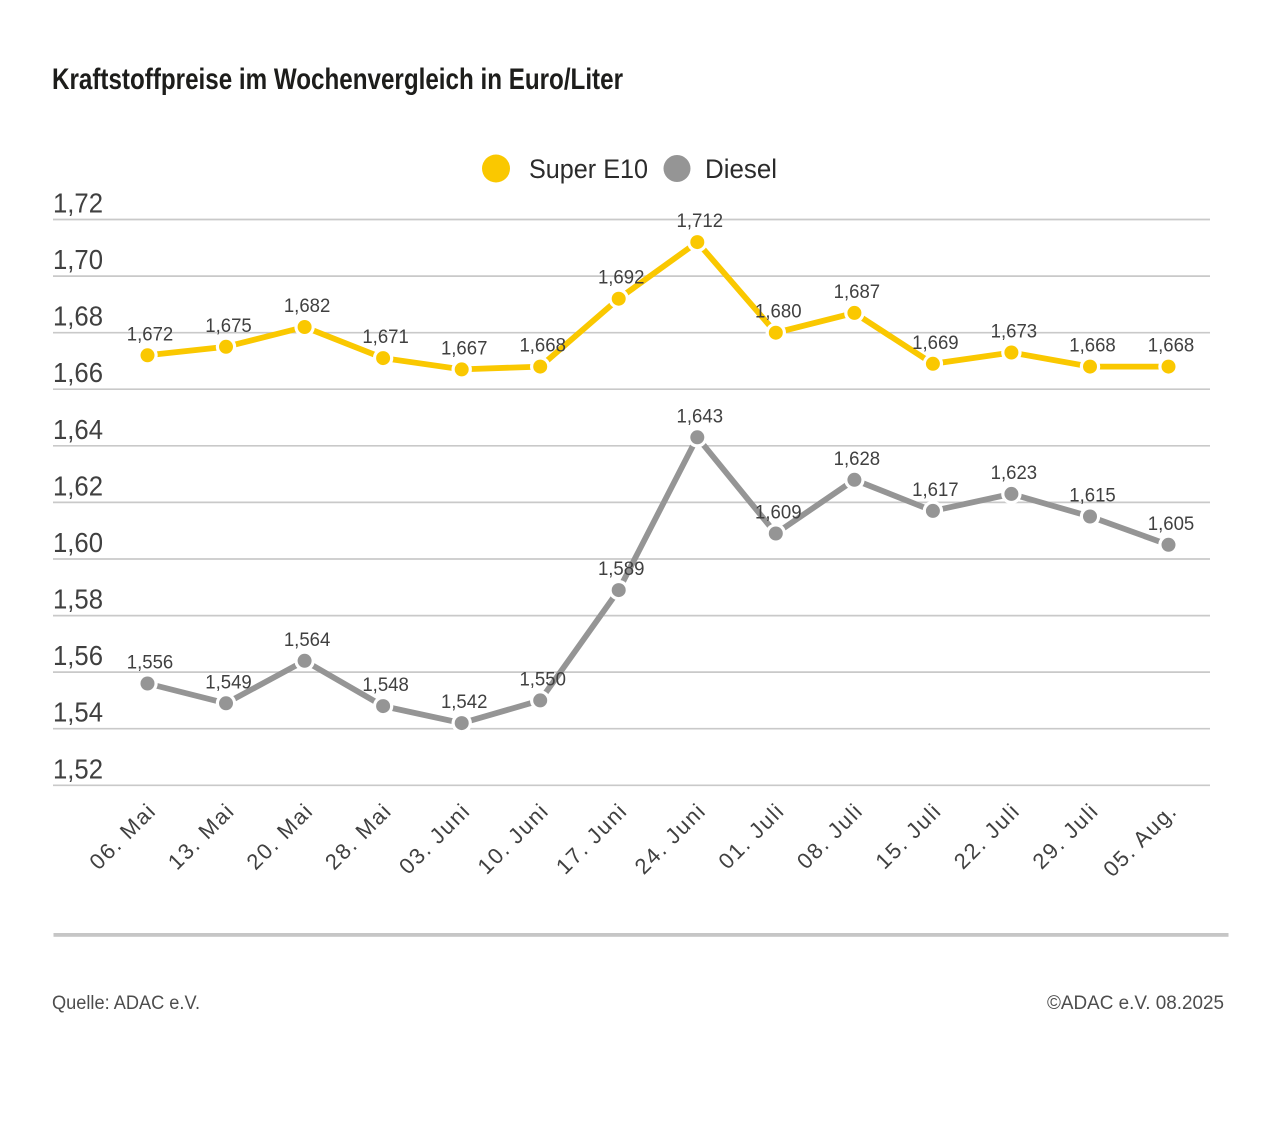  Describe the element at coordinates (700, 221) in the screenshot. I see `svg-text: 1,712` at that location.